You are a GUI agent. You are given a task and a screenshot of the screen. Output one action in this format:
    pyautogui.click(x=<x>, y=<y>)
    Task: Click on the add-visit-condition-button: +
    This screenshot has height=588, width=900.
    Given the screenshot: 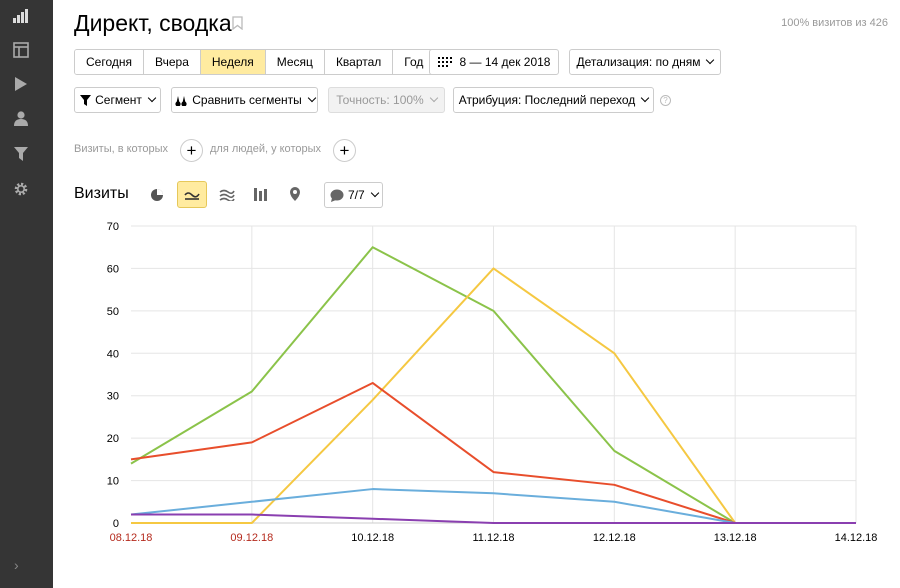 What is the action you would take?
    pyautogui.click(x=191, y=150)
    